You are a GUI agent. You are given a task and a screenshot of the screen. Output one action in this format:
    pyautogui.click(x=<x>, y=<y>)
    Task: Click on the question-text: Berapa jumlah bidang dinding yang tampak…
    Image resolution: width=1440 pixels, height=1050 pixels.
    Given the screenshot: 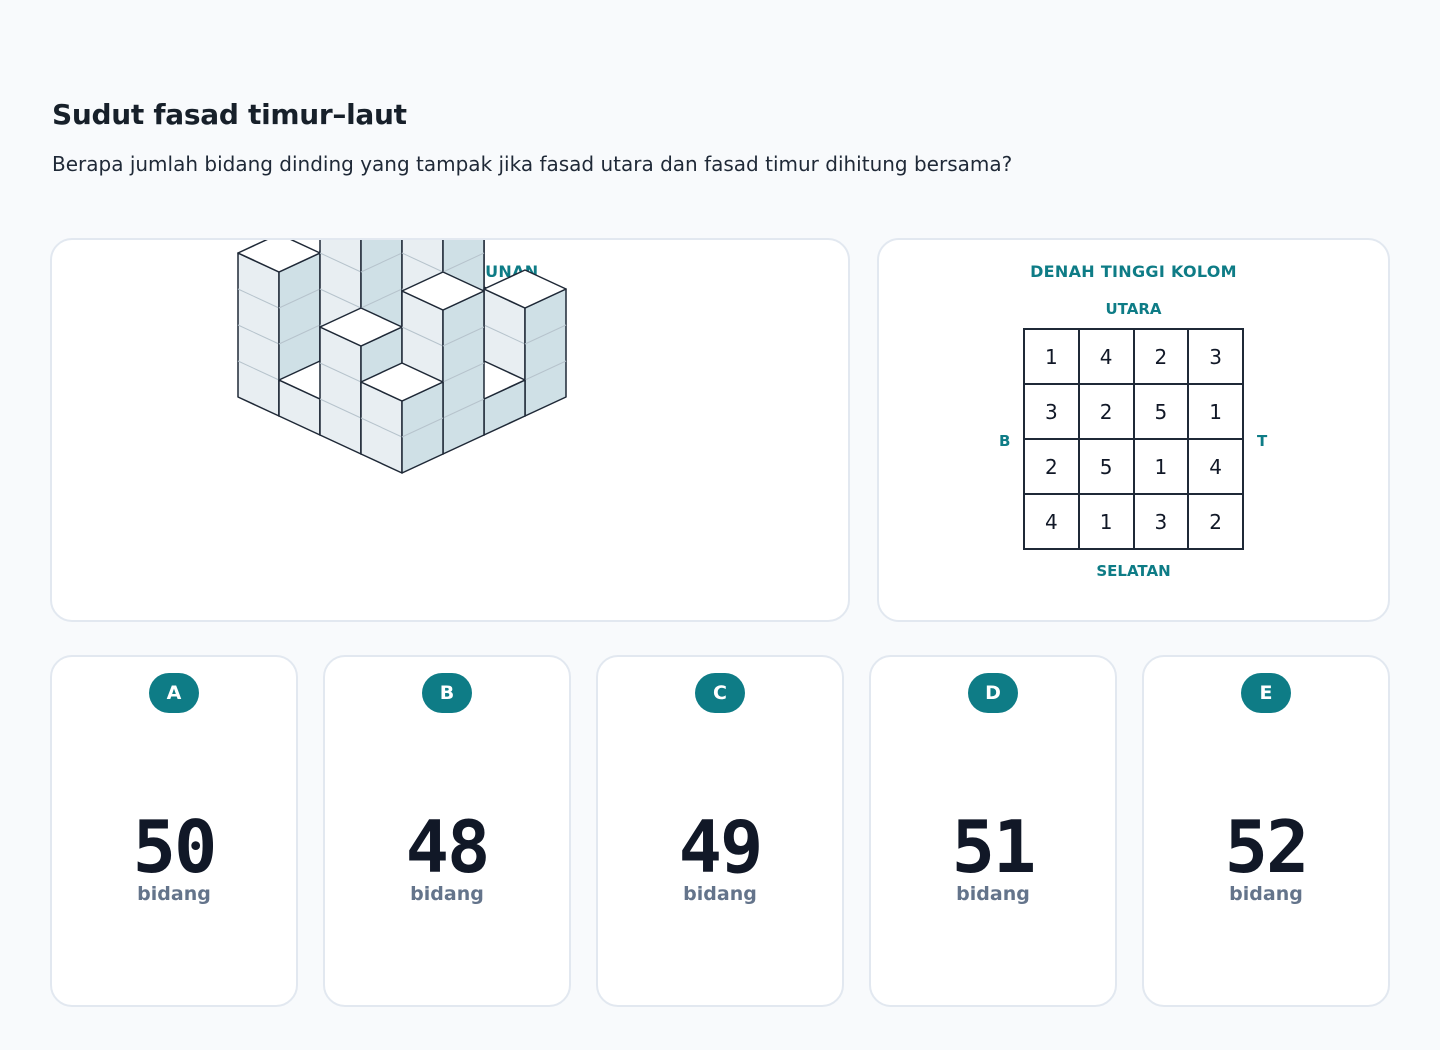 What is the action you would take?
    pyautogui.click(x=532, y=164)
    